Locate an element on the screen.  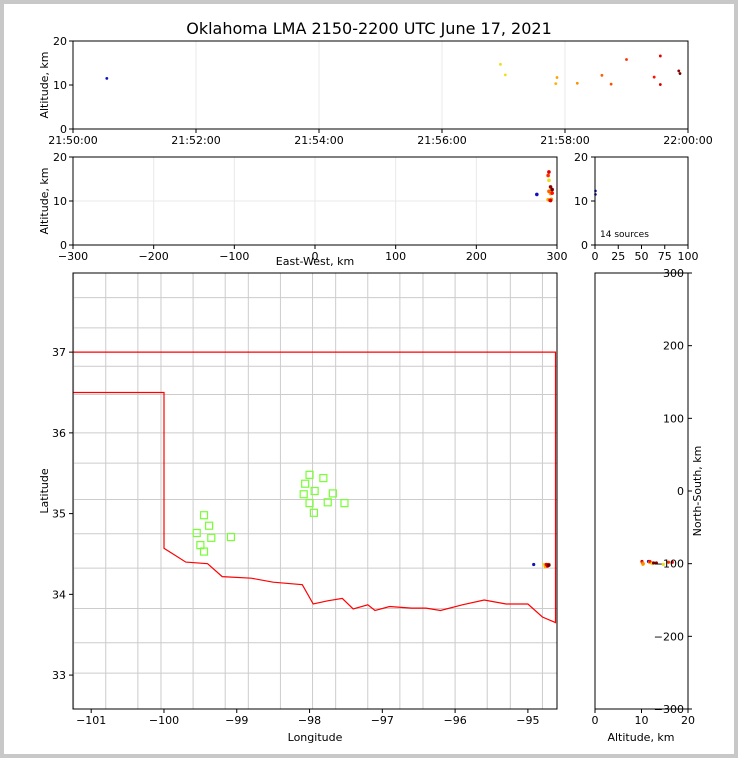
north-south-ticks: 0 10 20−300 −200 −100 0 100 200 300 is located at coordinates (644, 497).